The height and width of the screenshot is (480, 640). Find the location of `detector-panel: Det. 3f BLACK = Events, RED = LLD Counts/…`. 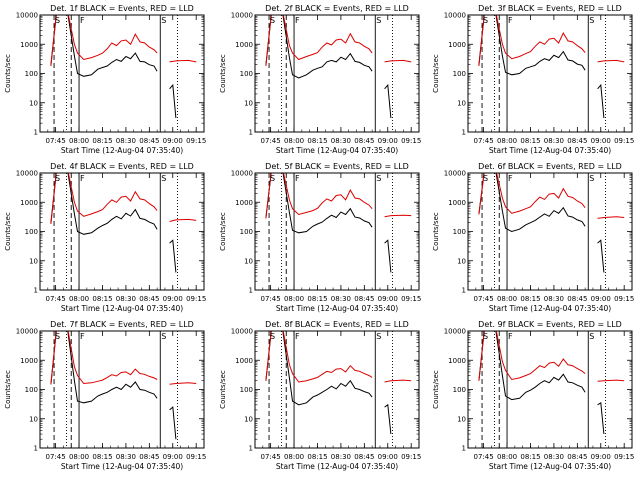

detector-panel: Det. 3f BLACK = Events, RED = LLD Counts/… is located at coordinates (533, 79).